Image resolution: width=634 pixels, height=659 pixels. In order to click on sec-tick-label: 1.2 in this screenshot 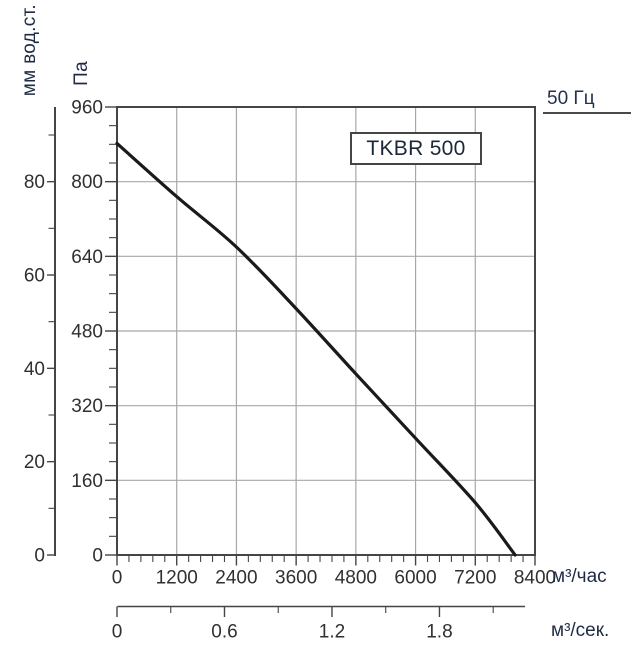, I will do `click(332, 632)`.